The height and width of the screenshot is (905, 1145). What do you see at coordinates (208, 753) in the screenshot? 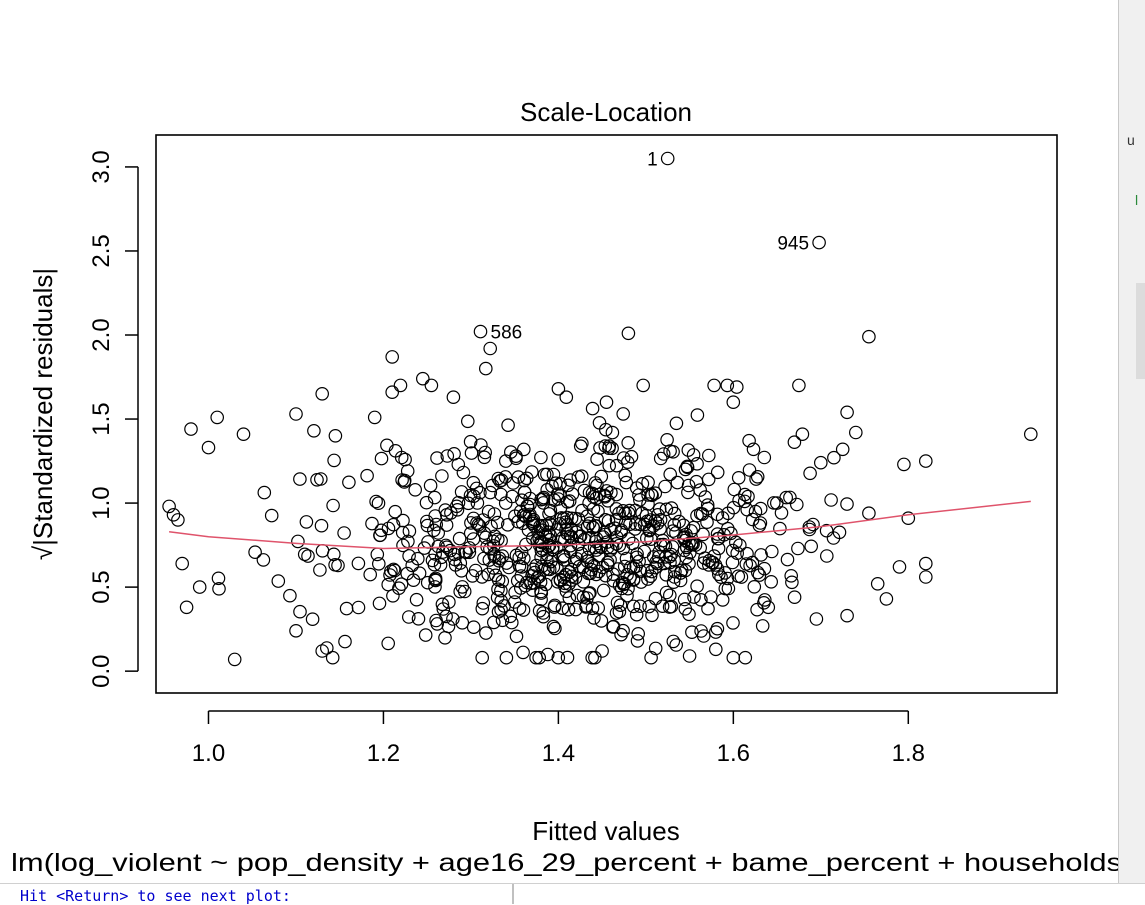
I see `x-tick-label: 1.0` at bounding box center [208, 753].